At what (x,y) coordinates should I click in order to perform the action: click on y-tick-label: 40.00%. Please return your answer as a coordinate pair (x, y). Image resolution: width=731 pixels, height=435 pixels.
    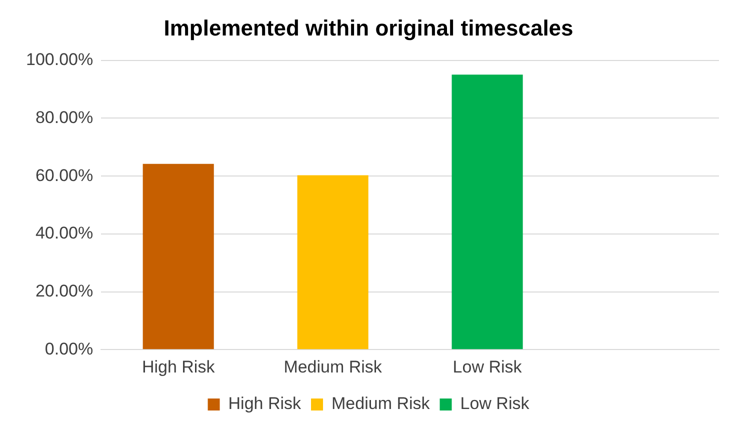
    Looking at the image, I should click on (64, 233).